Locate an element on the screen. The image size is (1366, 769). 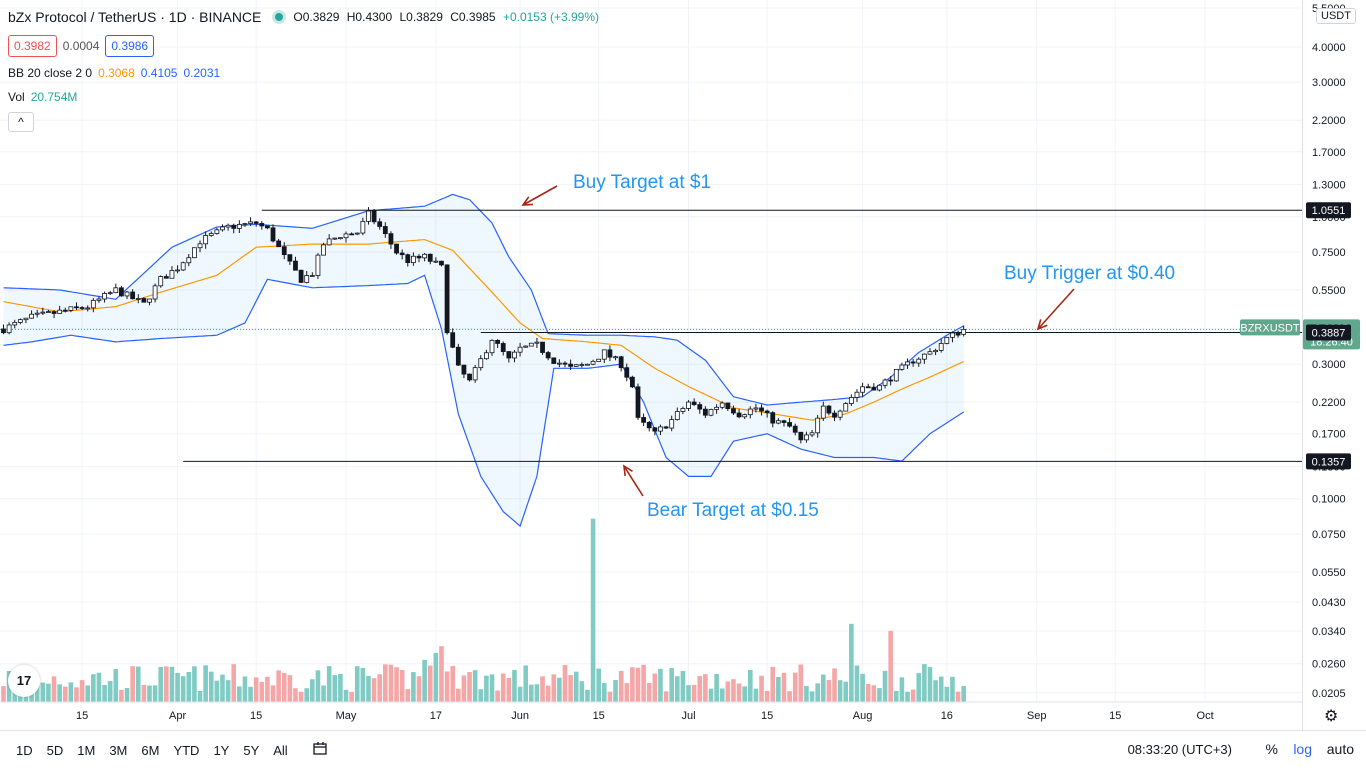
timeframe-3m: 3M is located at coordinates (118, 750).